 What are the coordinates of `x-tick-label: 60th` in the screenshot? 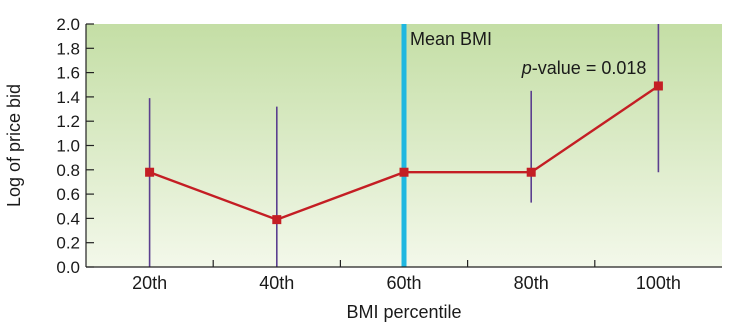 It's located at (403, 283).